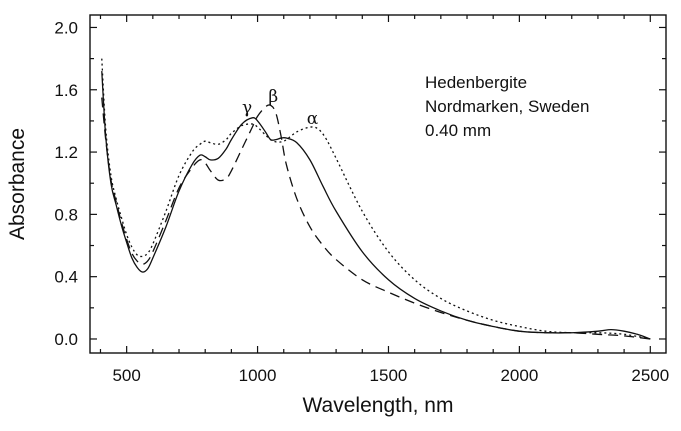  Describe the element at coordinates (280, 108) in the screenshot. I see `peak-labels: γβ α` at that location.